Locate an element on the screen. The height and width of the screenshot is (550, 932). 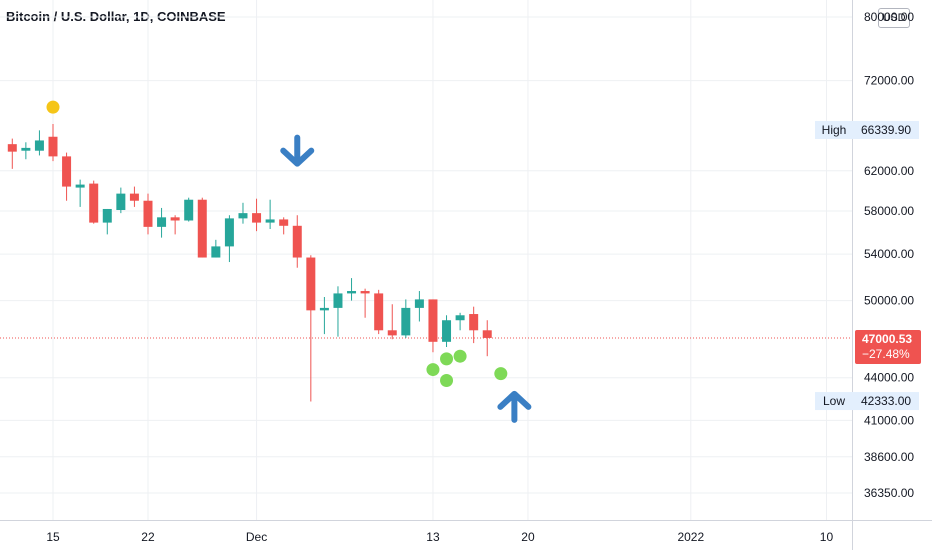
x-tick-label: 10 is located at coordinates (827, 537).